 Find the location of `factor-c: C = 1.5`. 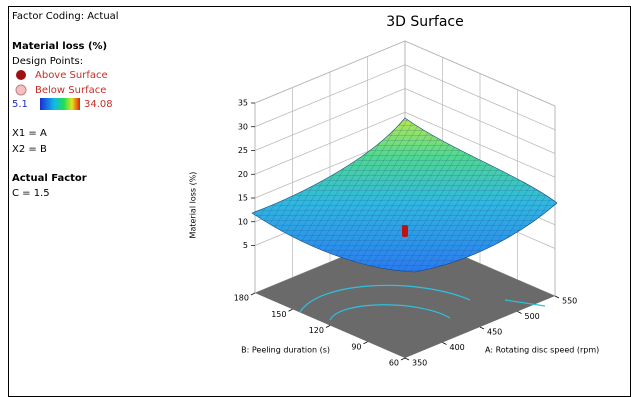

factor-c: C = 1.5 is located at coordinates (31, 193).